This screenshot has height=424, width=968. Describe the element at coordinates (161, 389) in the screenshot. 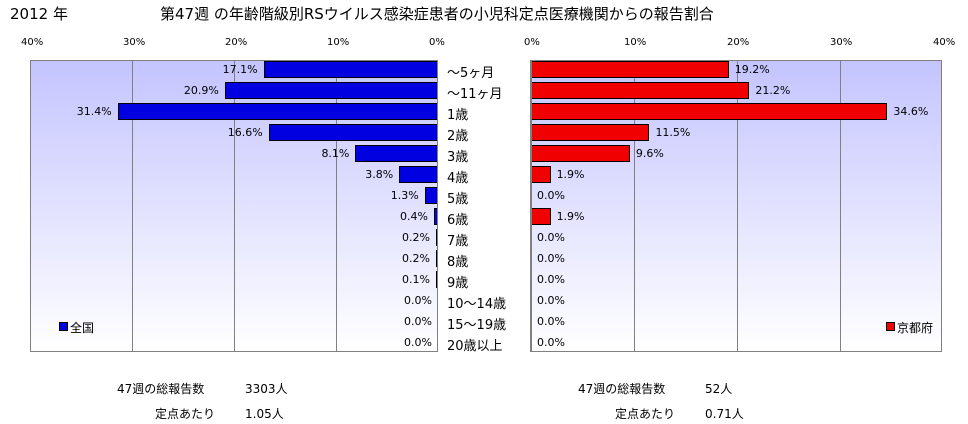

I see `national-total-label: 47週の総報告数` at that location.